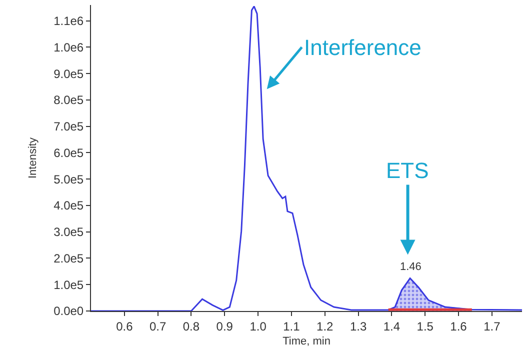 Image resolution: width=529 pixels, height=350 pixels. I want to click on x-tick-label: 1.6, so click(459, 326).